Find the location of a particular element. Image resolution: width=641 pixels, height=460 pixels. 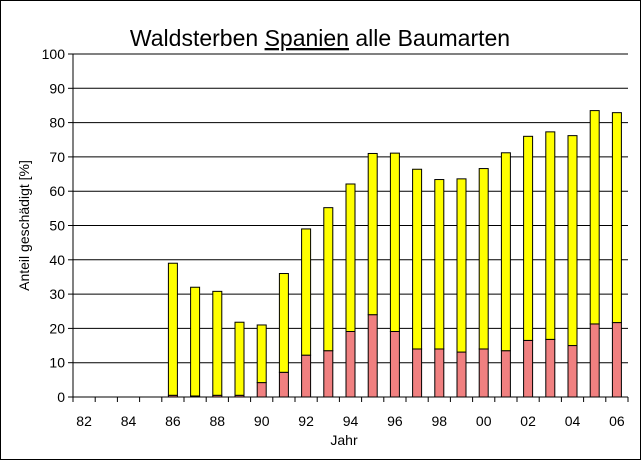

y-tick-label: 80 is located at coordinates (57, 123).